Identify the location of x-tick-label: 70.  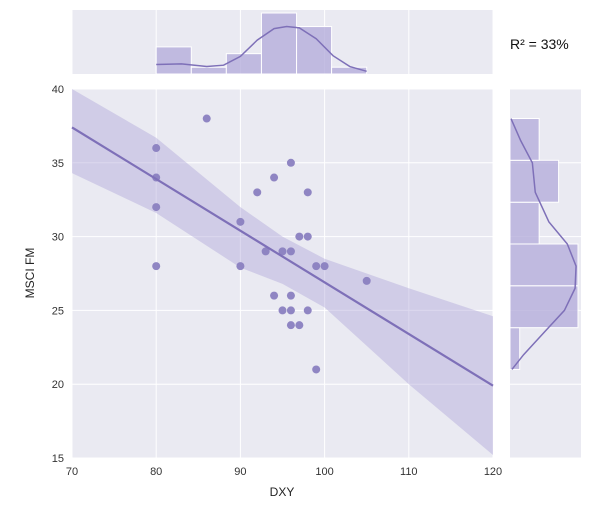
(72, 472).